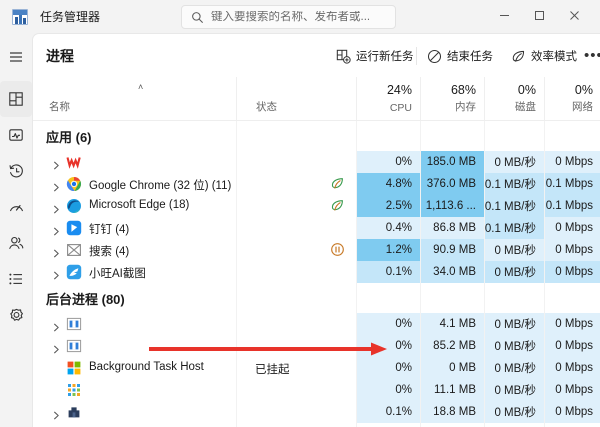  I want to click on sidebar-item-users, so click(16, 243).